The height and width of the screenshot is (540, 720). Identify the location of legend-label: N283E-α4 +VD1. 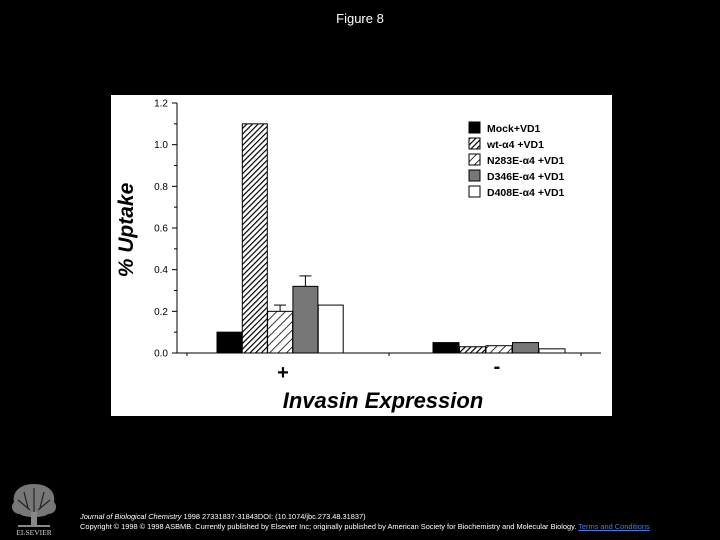
(526, 161).